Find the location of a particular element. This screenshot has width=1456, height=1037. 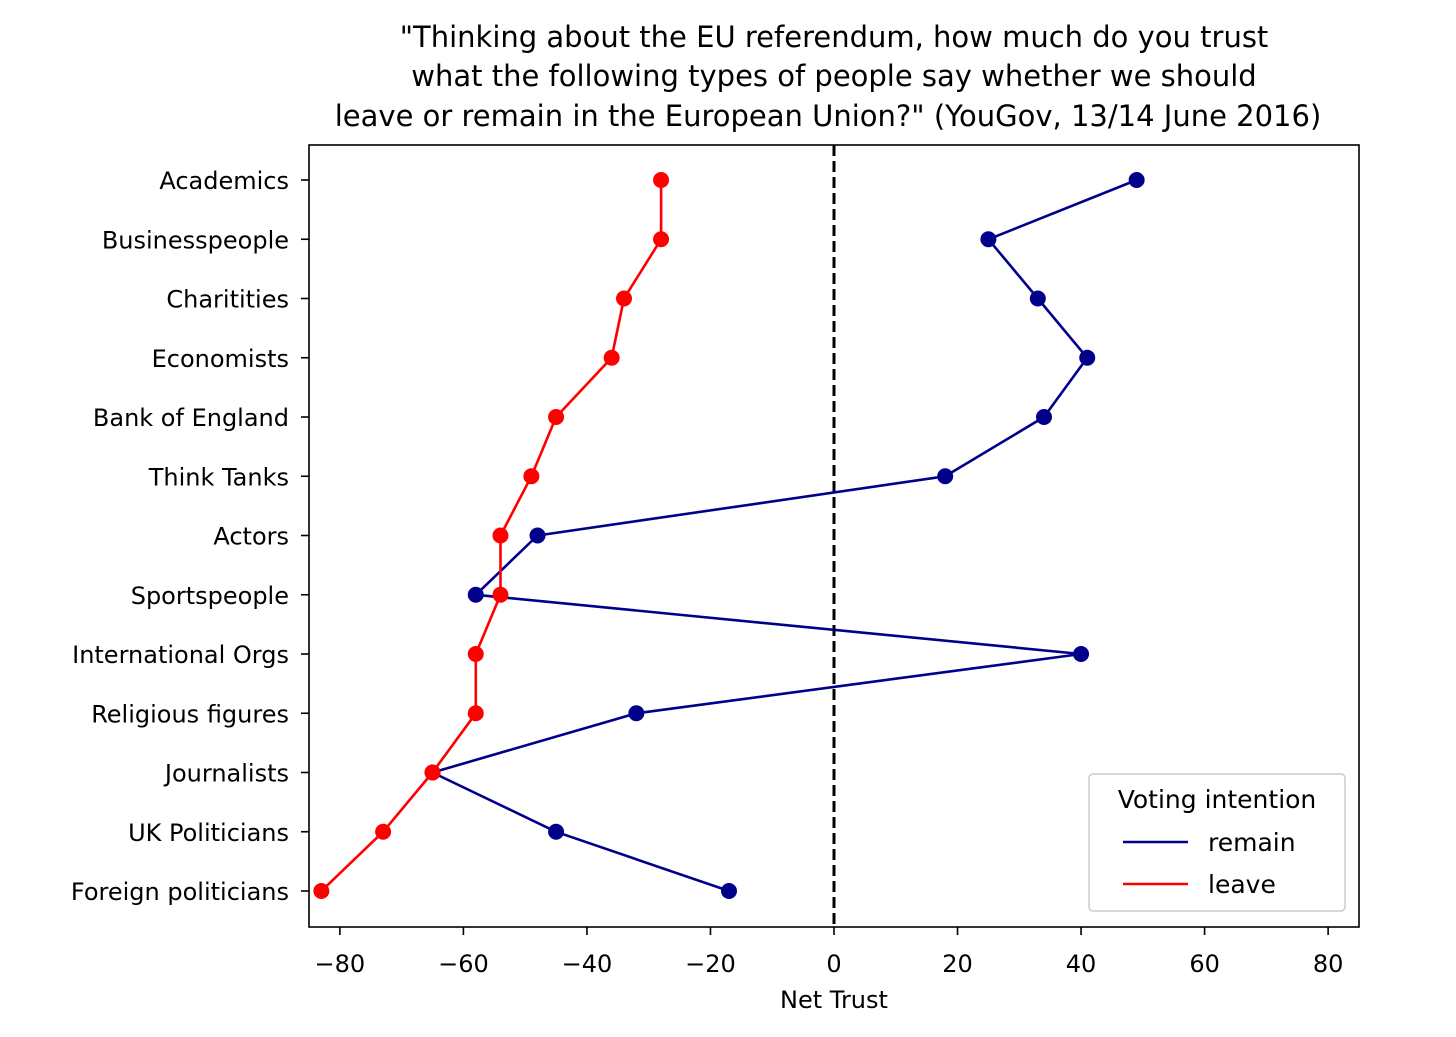

y-tick-label-actors: Actors is located at coordinates (251, 537).